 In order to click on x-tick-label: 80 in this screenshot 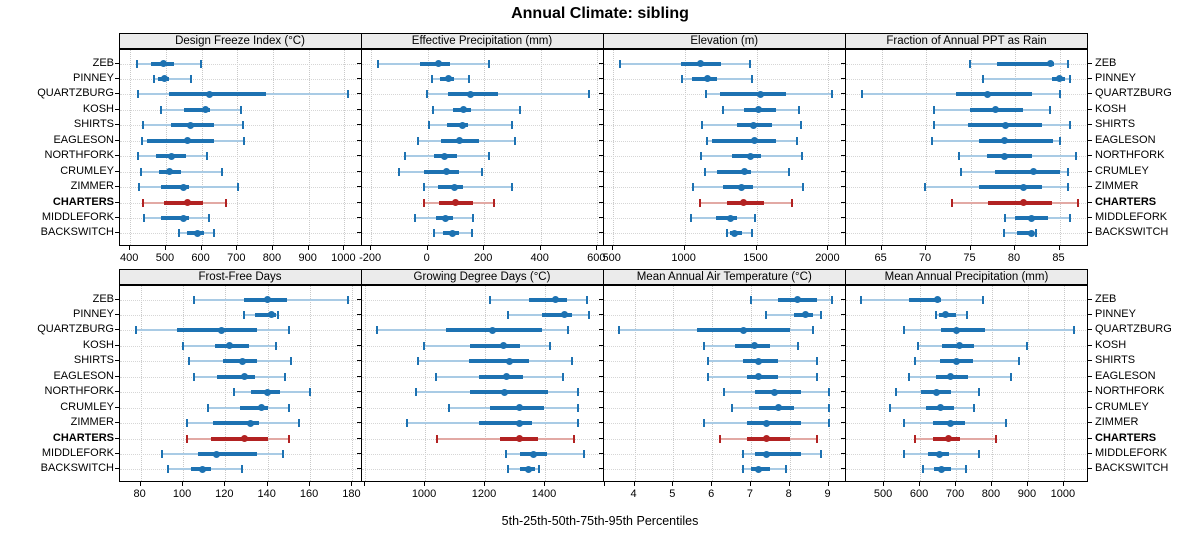, I will do `click(1014, 258)`.